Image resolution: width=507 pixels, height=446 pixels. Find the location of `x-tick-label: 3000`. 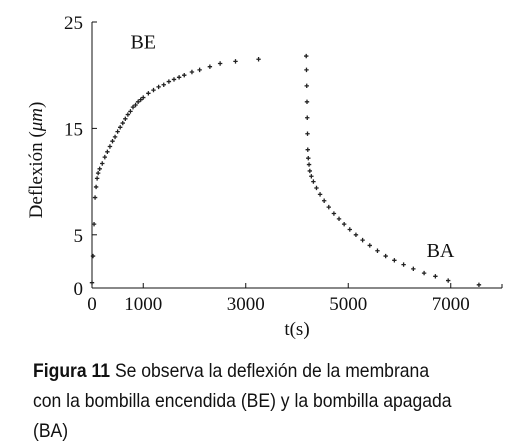

x-tick-label: 3000 is located at coordinates (246, 304).